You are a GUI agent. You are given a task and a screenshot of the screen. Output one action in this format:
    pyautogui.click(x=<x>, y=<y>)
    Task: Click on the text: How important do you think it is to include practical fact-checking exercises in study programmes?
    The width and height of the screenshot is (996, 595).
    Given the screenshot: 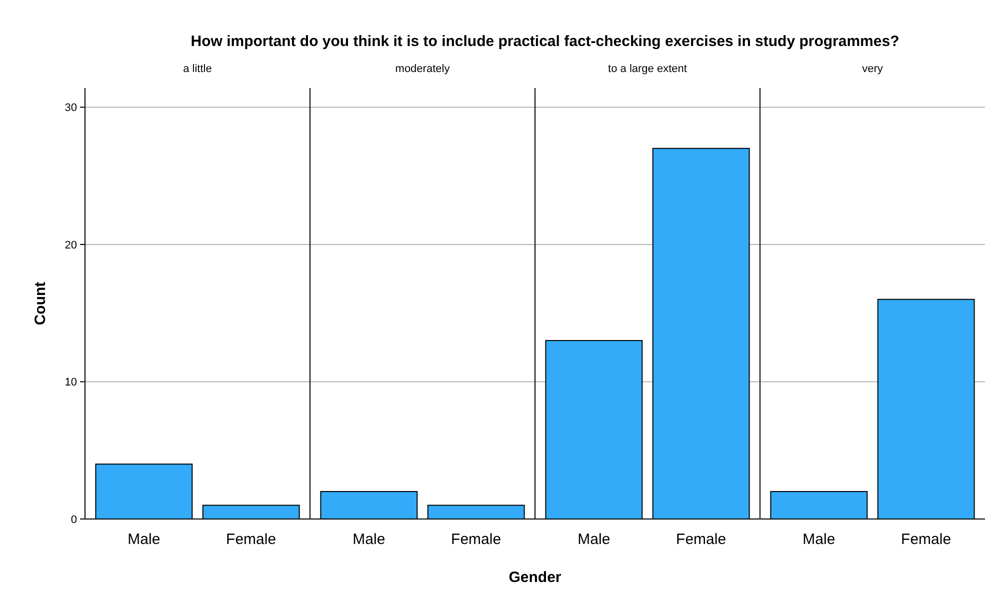 What is the action you would take?
    pyautogui.click(x=545, y=41)
    